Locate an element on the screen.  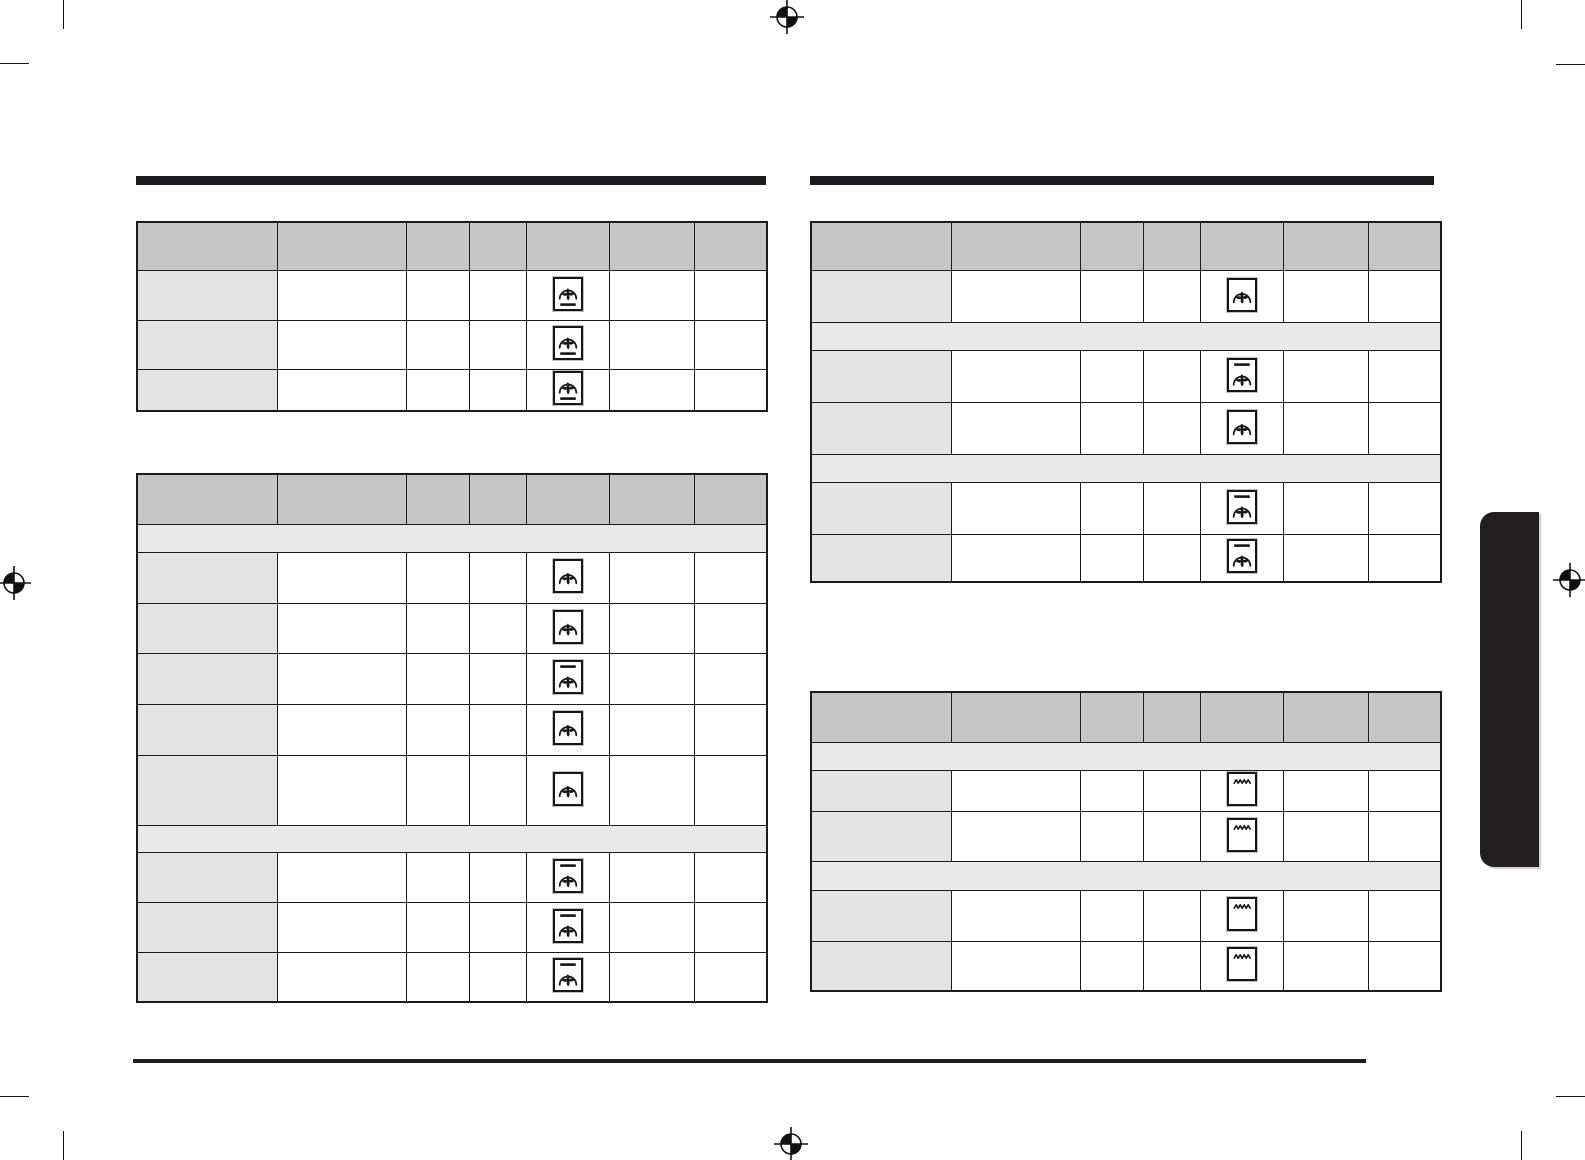
convection-bottom-heat-icon is located at coordinates (567, 388).